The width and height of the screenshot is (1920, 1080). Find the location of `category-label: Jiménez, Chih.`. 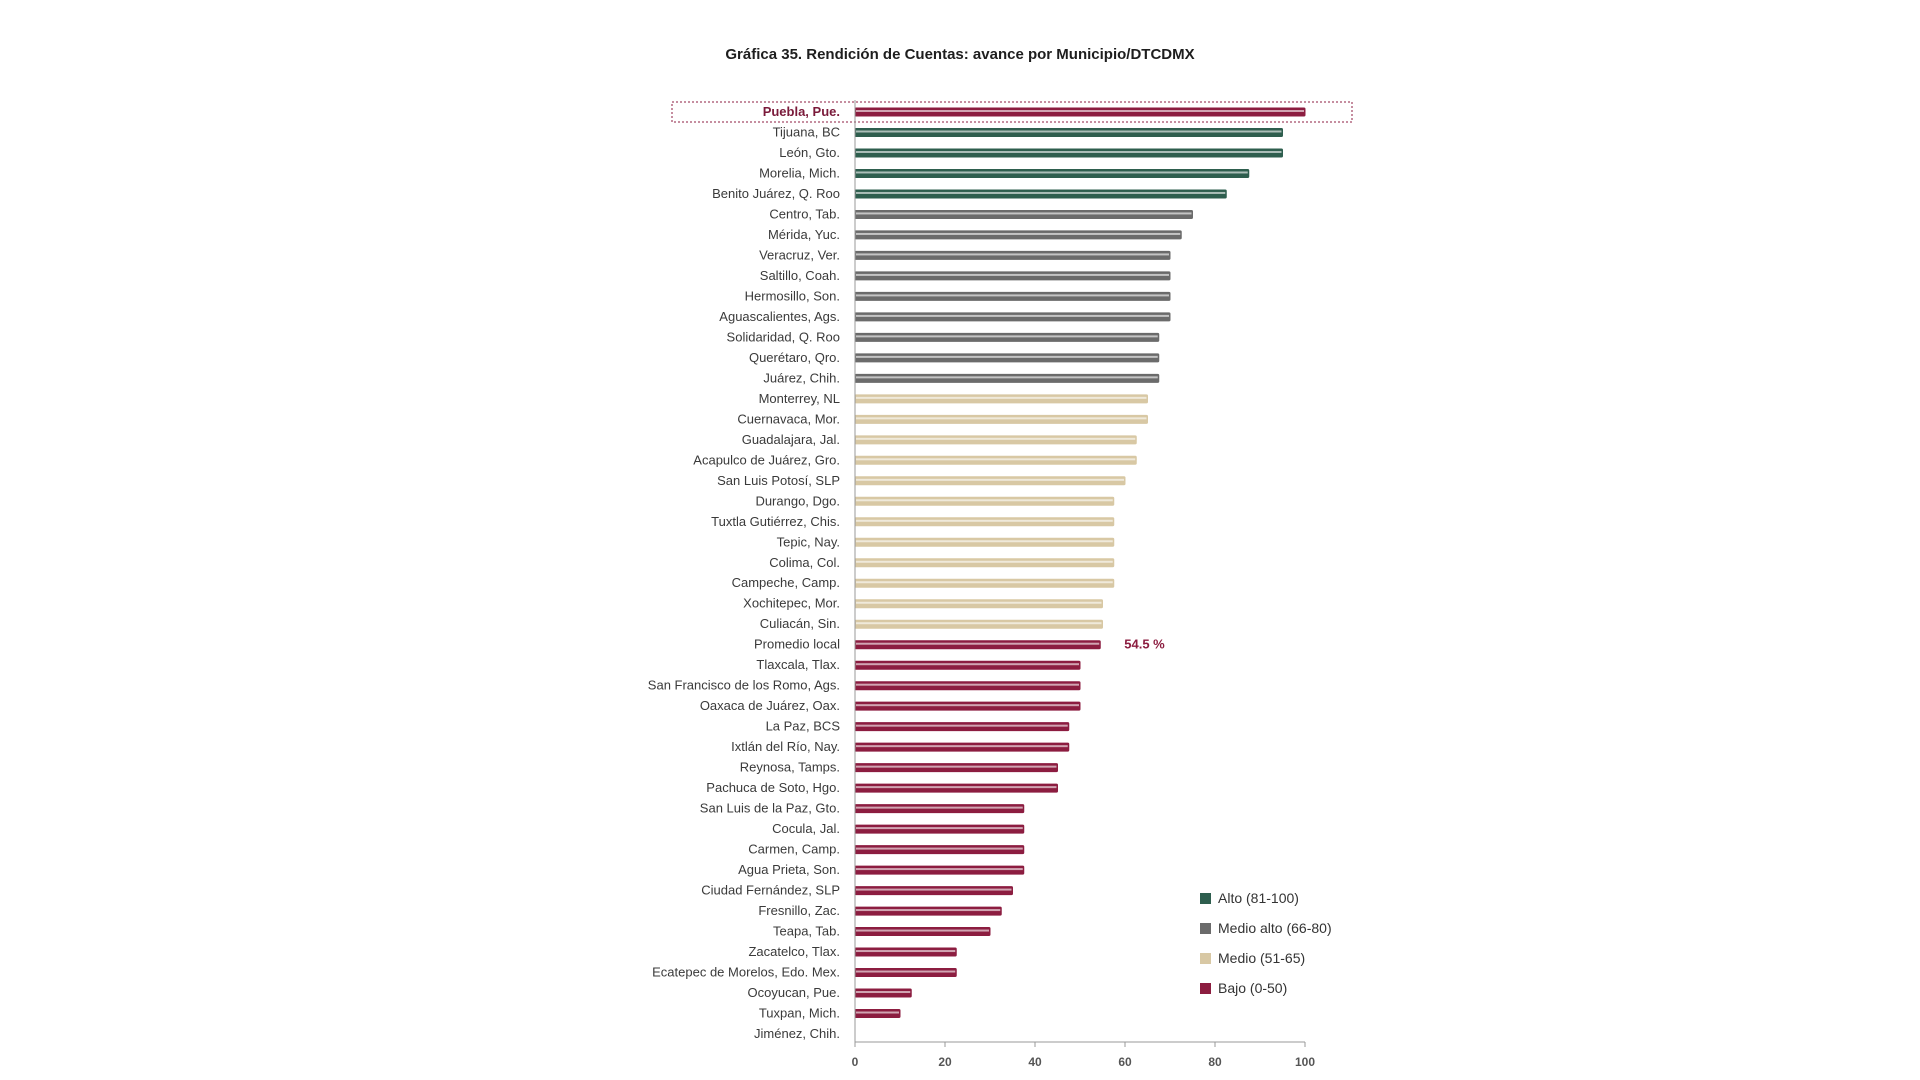

category-label: Jiménez, Chih. is located at coordinates (797, 1033).